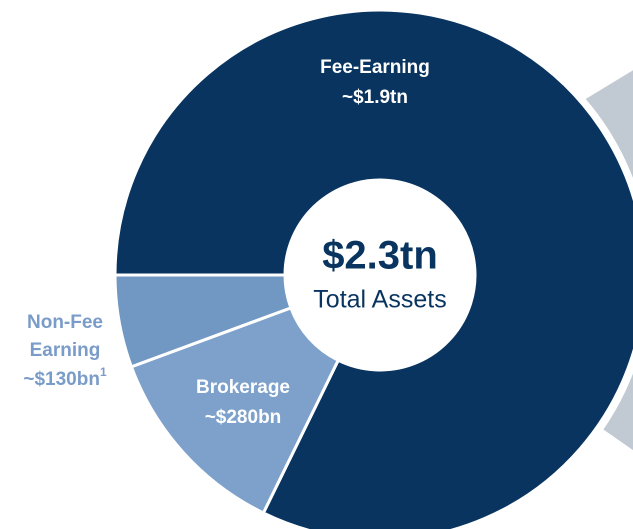 The width and height of the screenshot is (633, 529). I want to click on slice-label: Fee-Earning, so click(375, 67).